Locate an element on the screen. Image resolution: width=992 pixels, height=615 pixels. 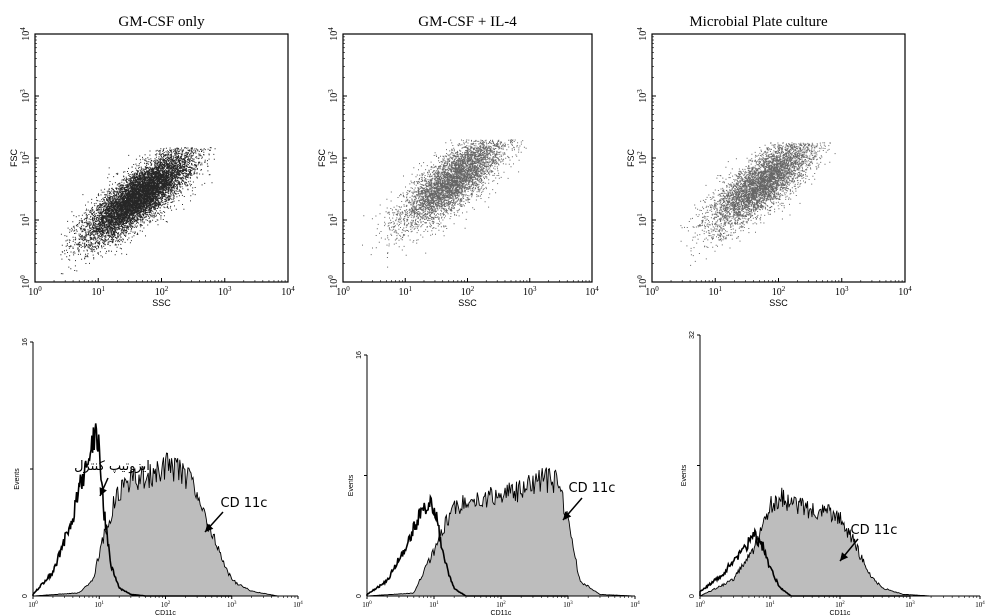
scatter-title: Microbial Plate culture is located at coordinates (758, 22).